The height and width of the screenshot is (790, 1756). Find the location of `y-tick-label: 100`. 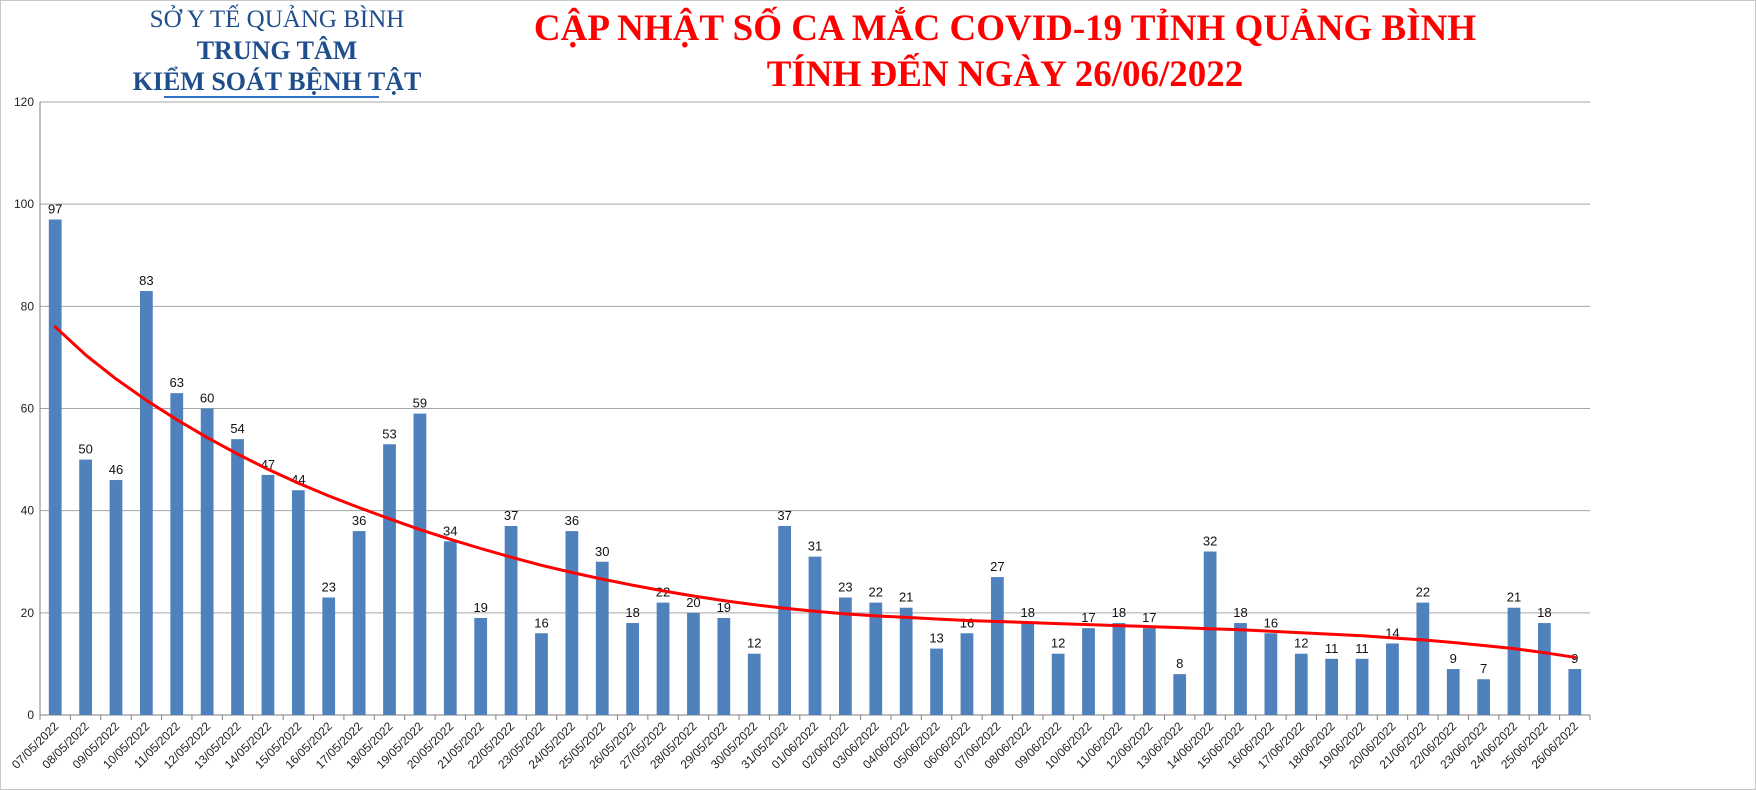

y-tick-label: 100 is located at coordinates (24, 204).